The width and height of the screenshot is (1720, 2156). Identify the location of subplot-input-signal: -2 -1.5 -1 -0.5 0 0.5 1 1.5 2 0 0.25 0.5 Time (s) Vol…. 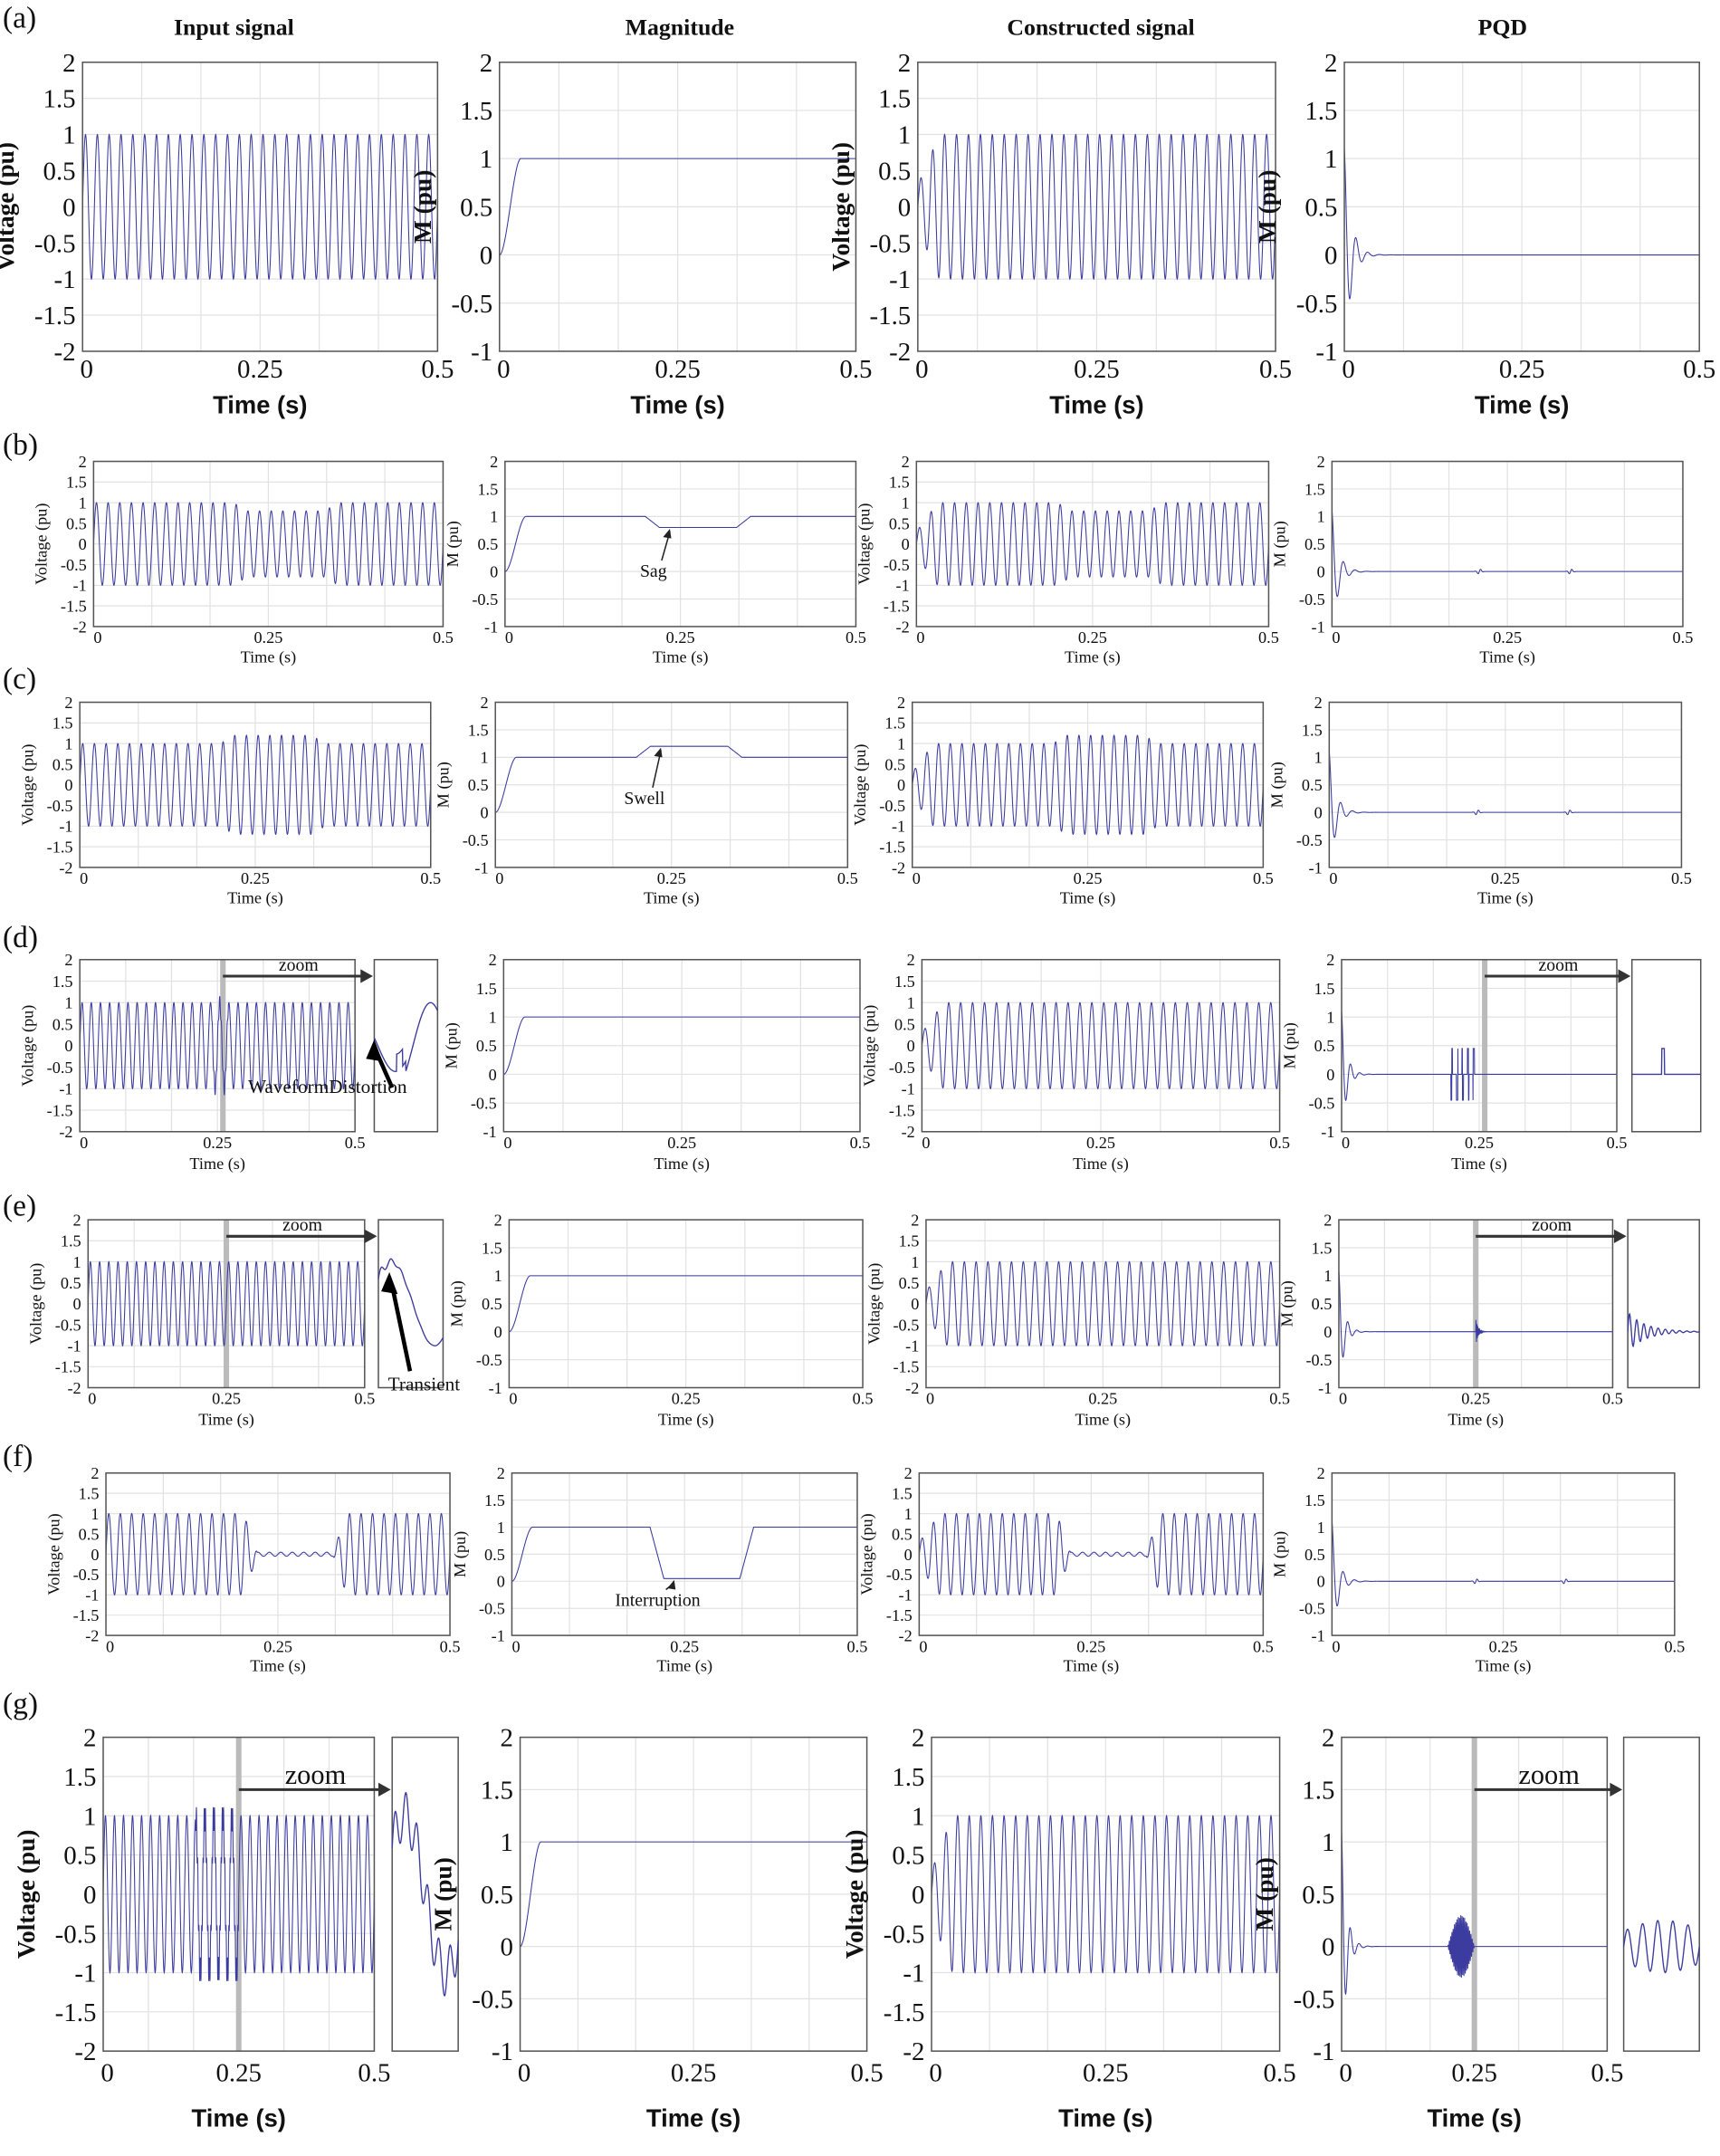
(244, 1320).